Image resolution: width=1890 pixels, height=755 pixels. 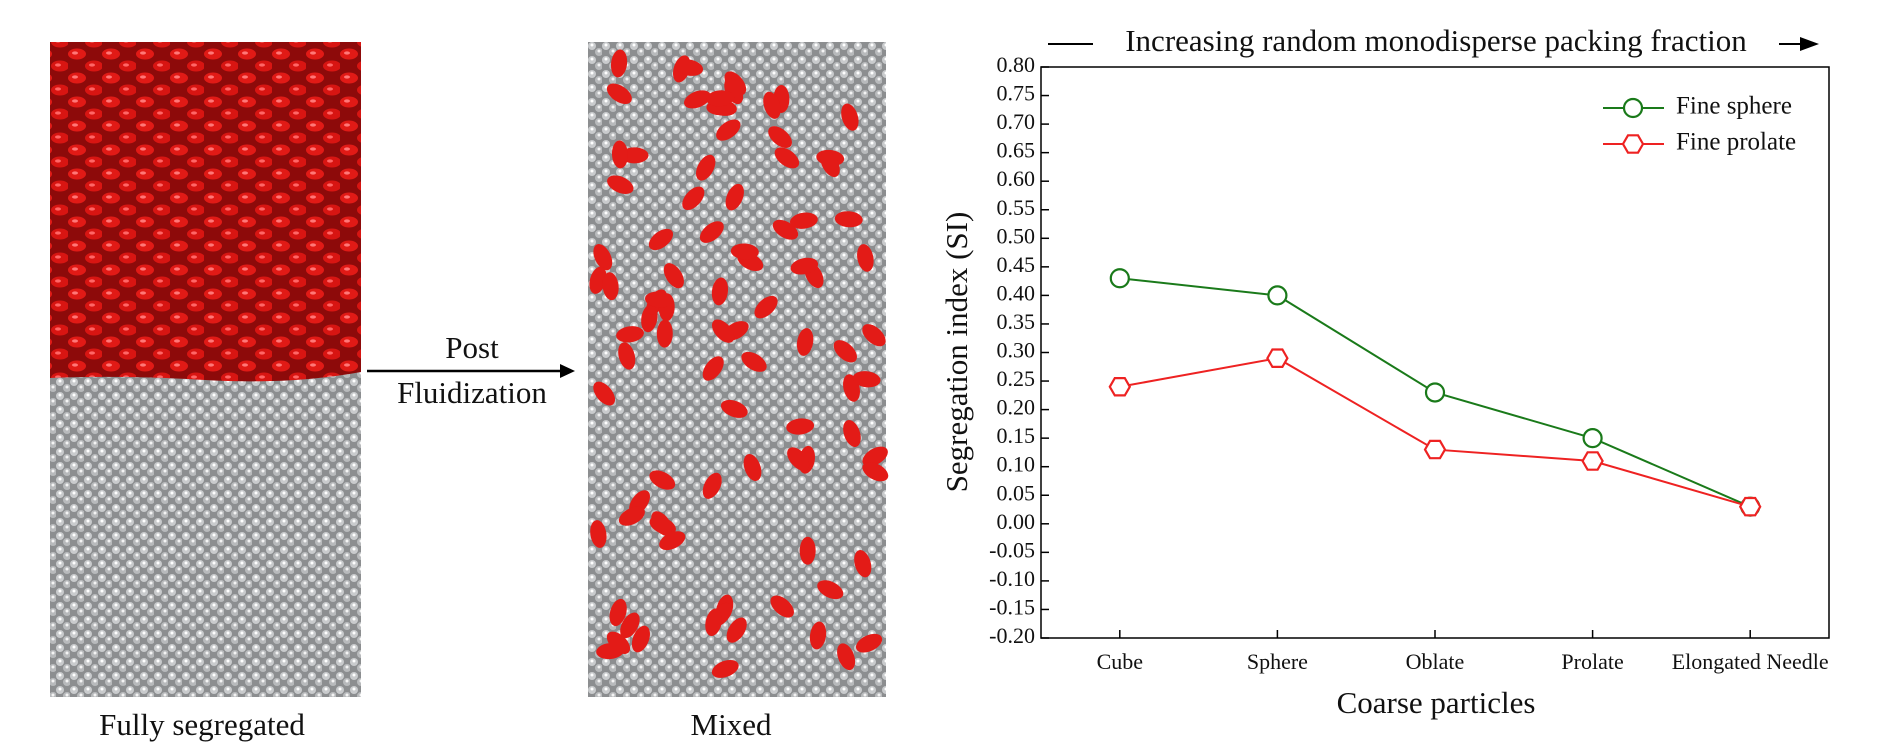 I want to click on x-axis-label: Coarse particles, so click(x=1436, y=702).